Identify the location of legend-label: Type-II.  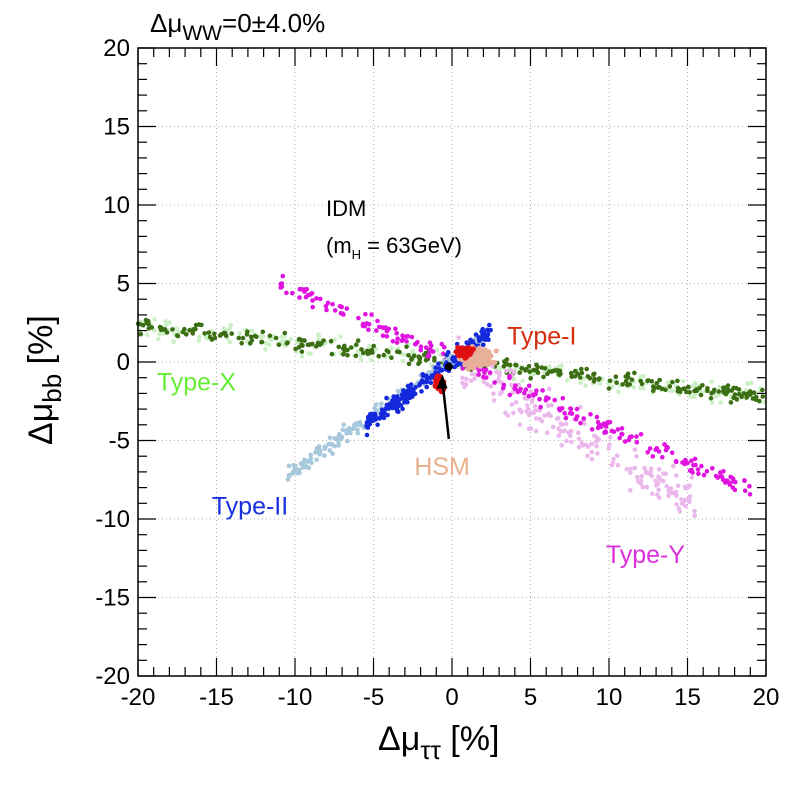
(250, 506).